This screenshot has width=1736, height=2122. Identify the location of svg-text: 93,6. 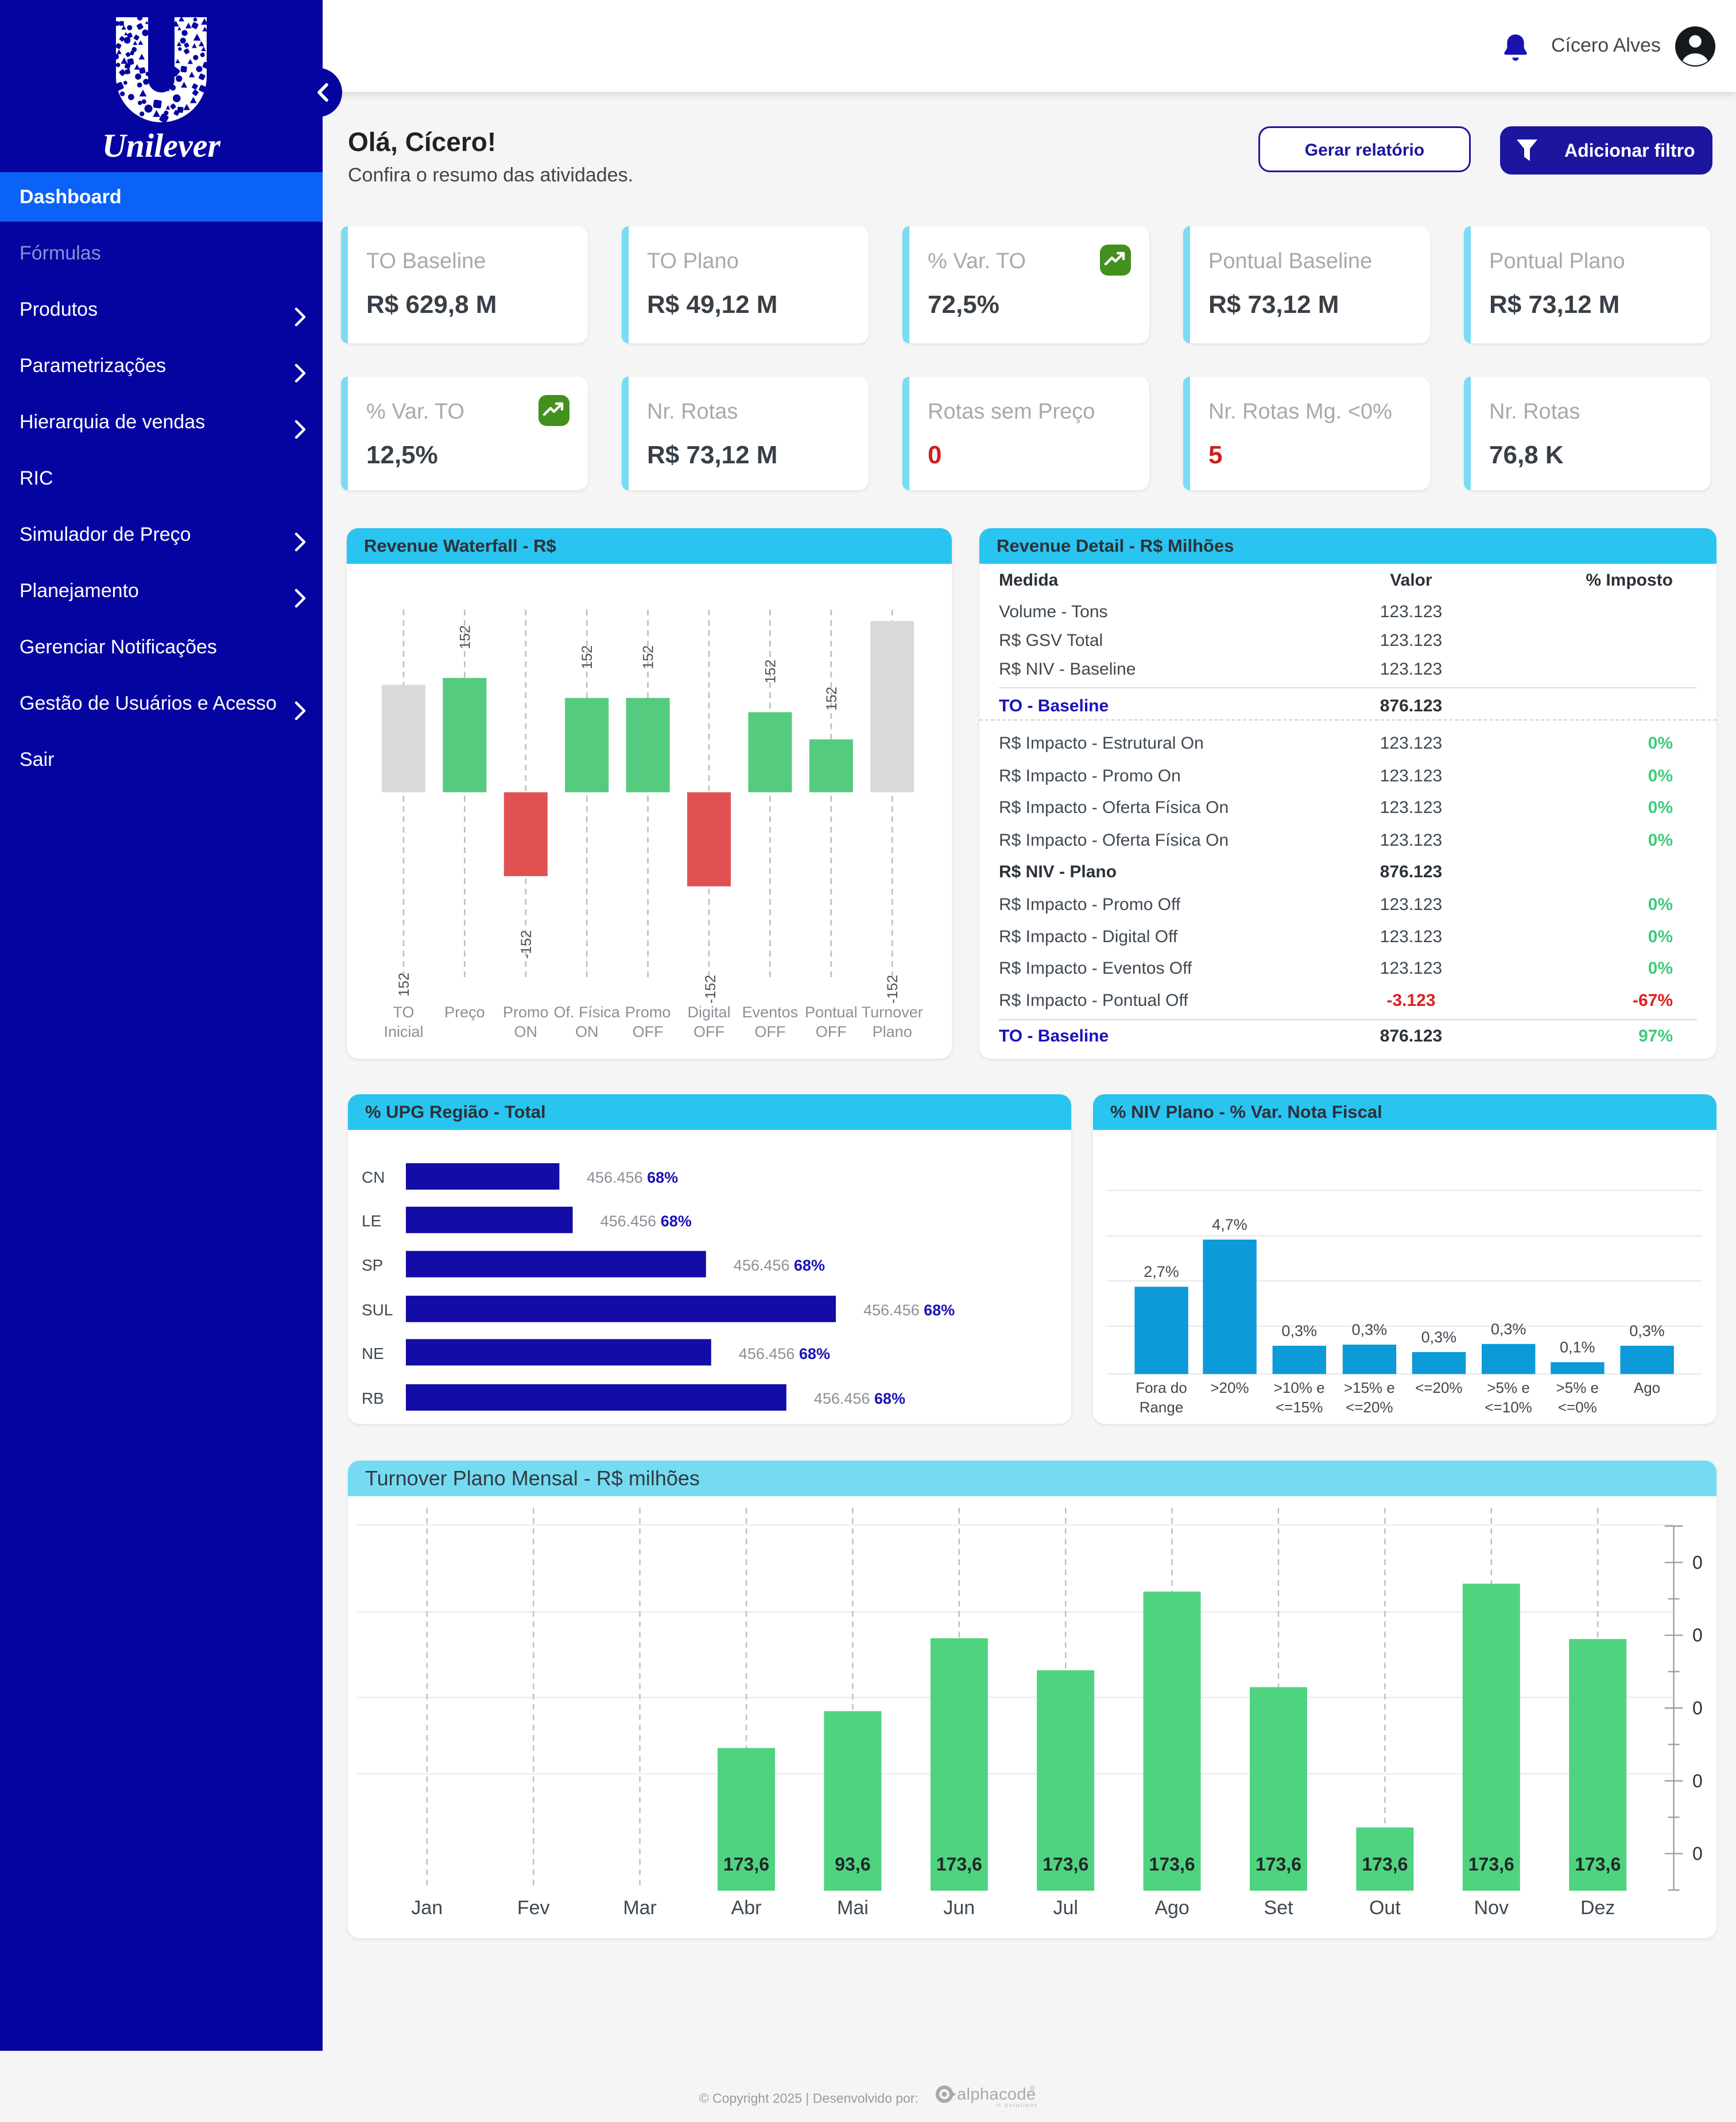
(852, 1865).